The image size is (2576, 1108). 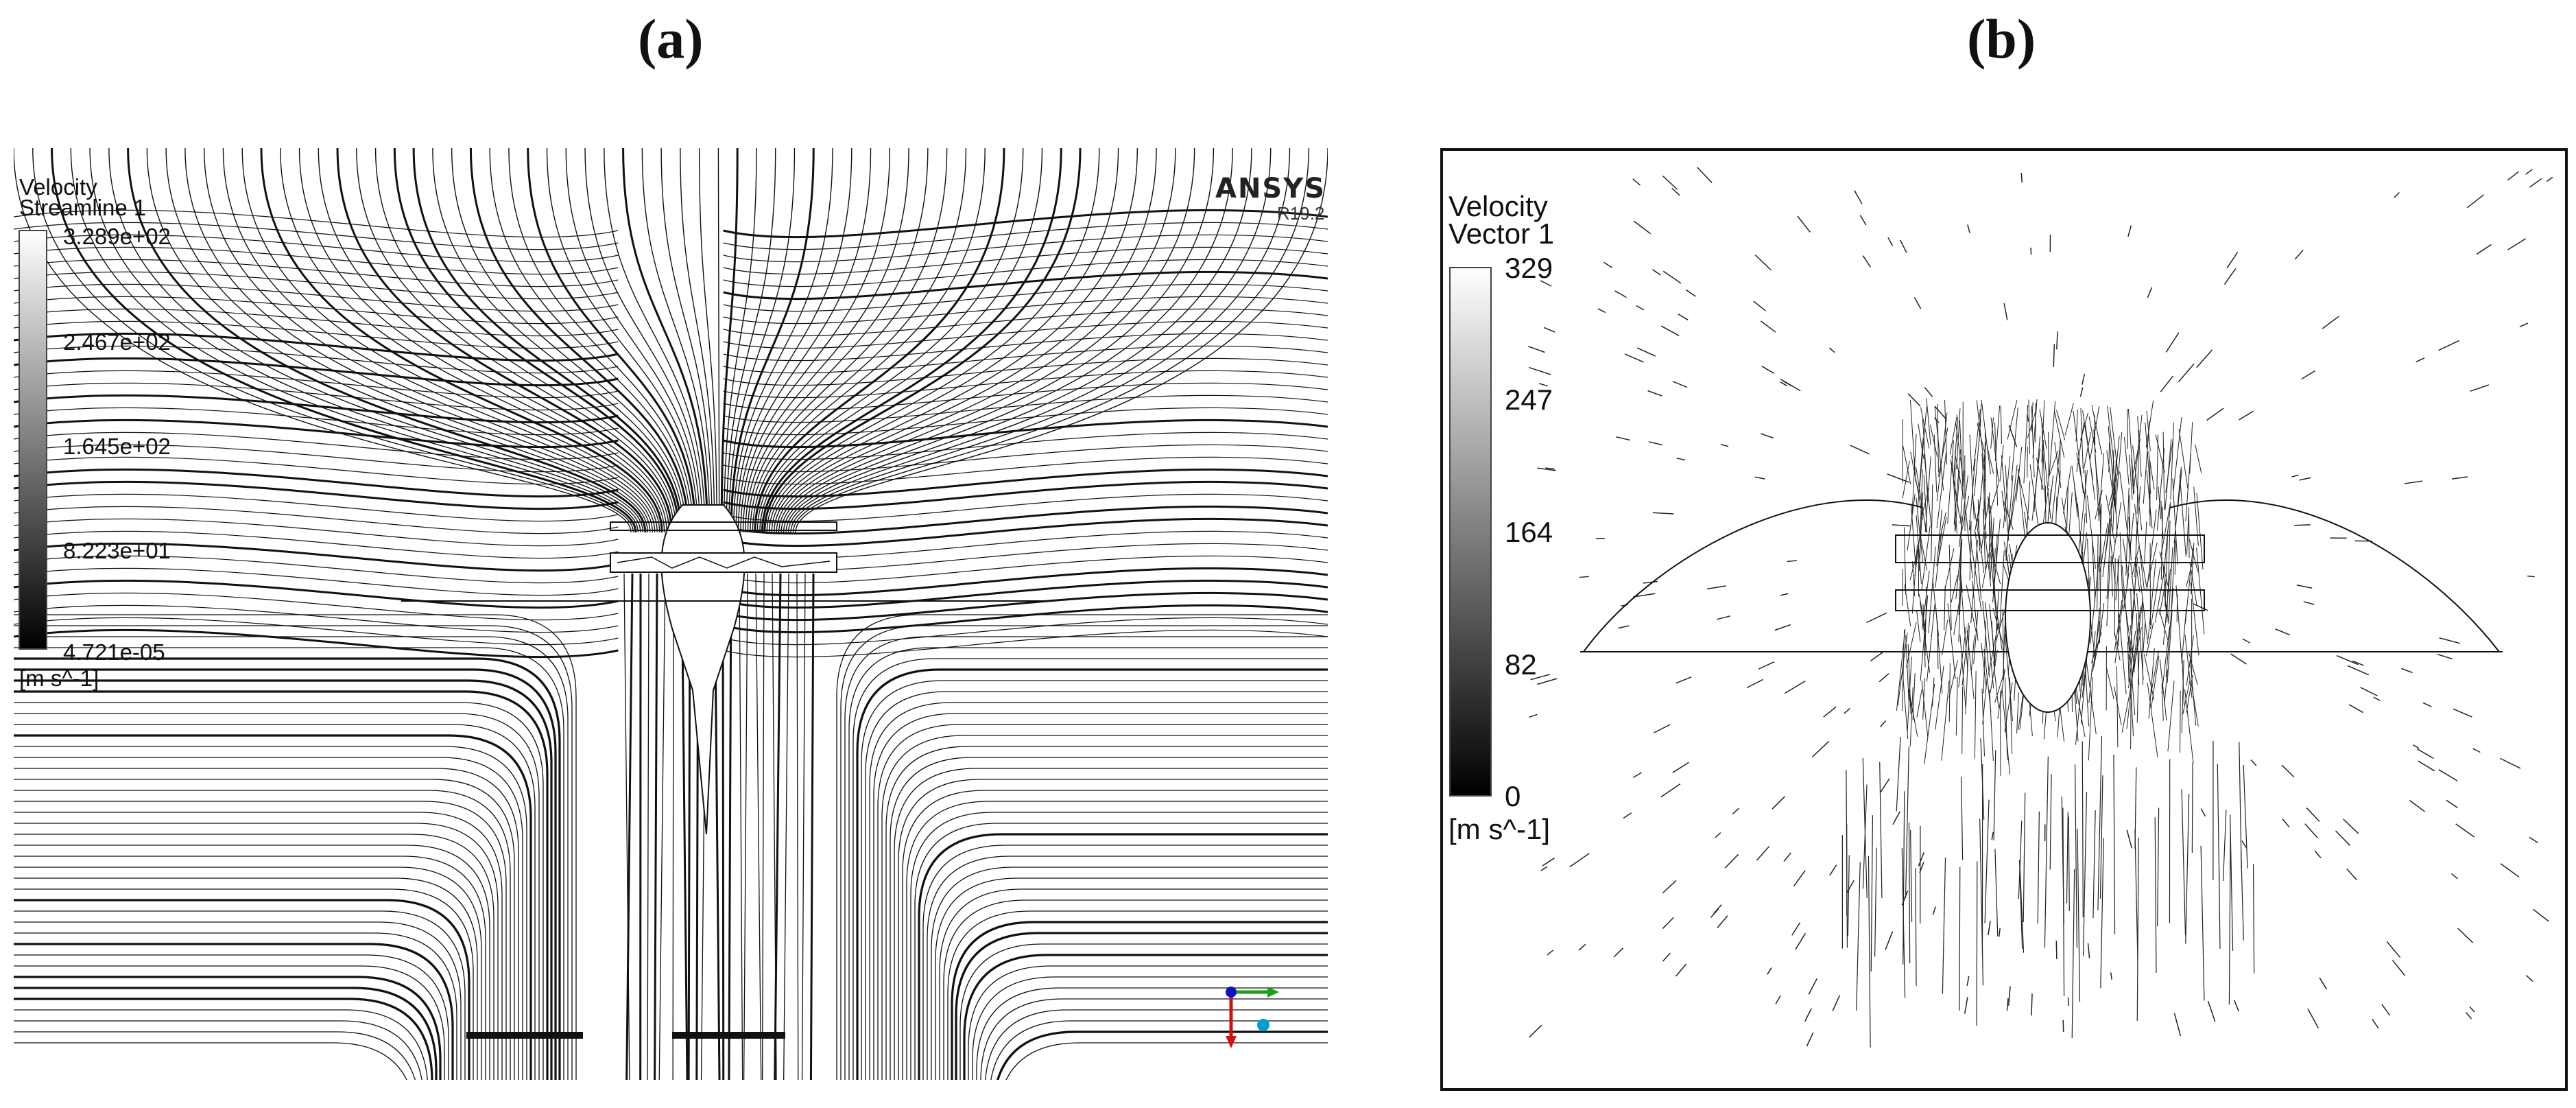 I want to click on axis-triad, so click(x=1252, y=1017).